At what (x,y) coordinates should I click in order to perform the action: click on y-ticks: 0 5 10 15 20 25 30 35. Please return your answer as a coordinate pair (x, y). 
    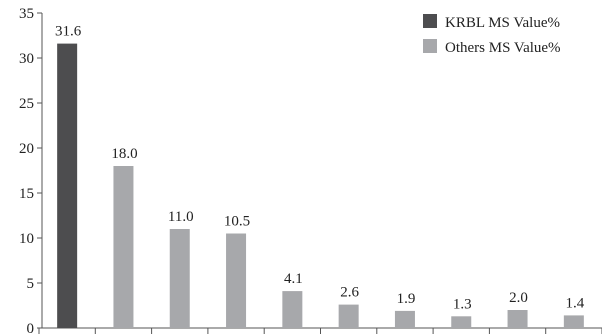
    Looking at the image, I should click on (30, 171).